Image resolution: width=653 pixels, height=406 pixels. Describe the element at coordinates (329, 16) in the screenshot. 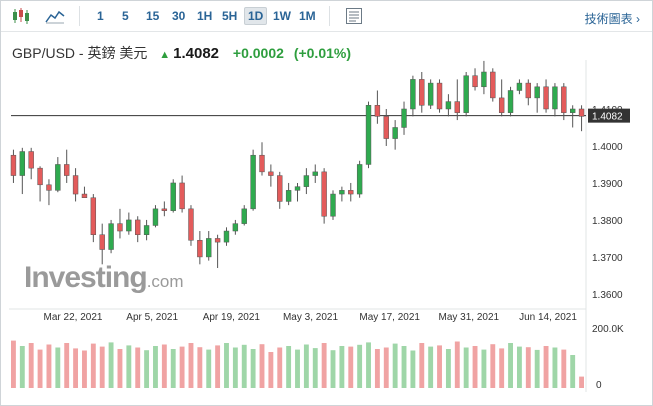

I see `toolbar-divider` at that location.